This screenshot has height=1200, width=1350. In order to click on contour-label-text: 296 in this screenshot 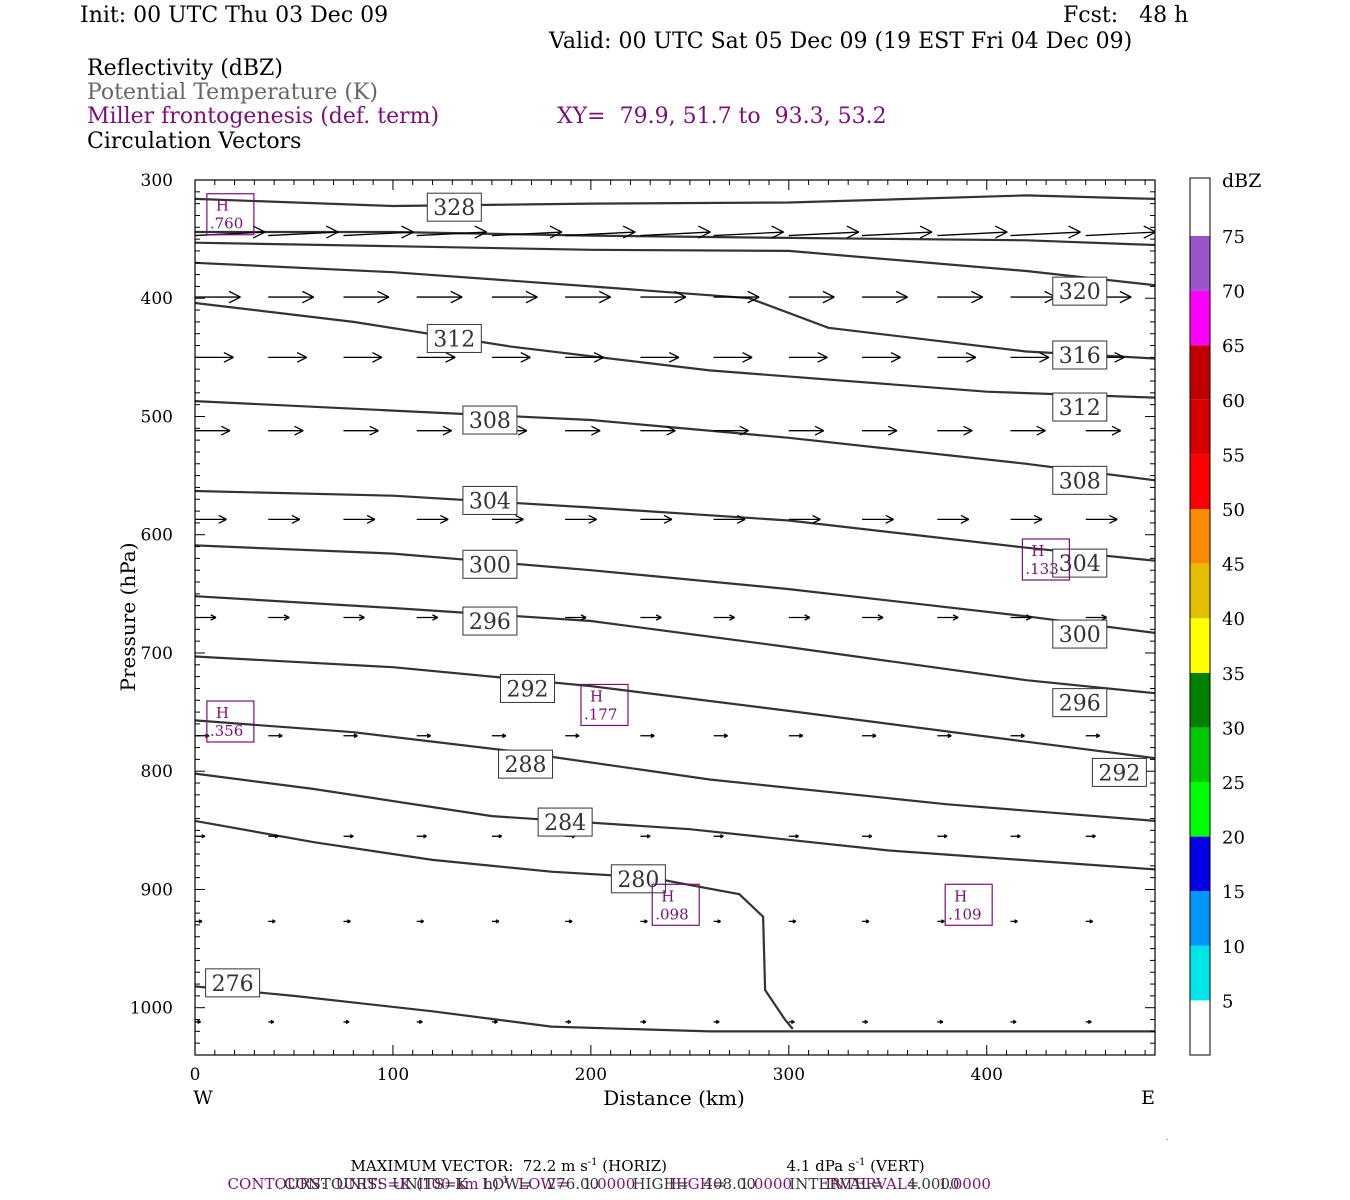, I will do `click(490, 622)`.